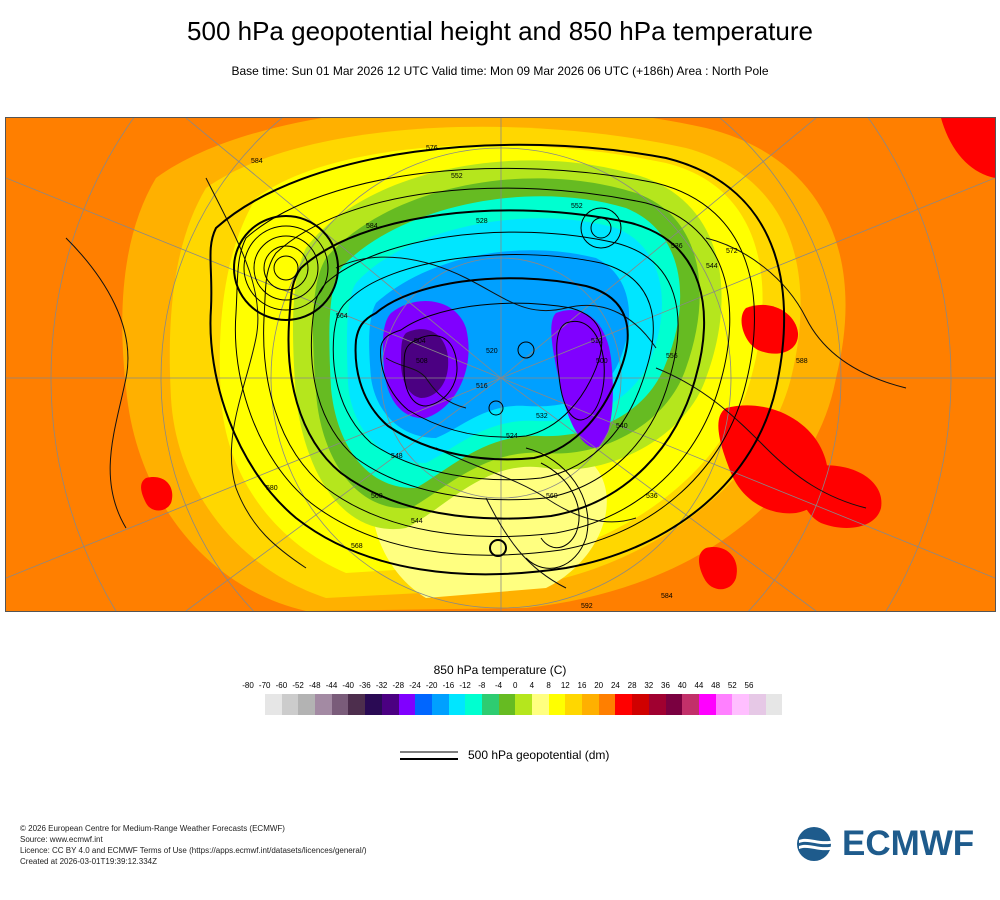  What do you see at coordinates (816, 844) in the screenshot?
I see `ecmwf-logo-icon` at bounding box center [816, 844].